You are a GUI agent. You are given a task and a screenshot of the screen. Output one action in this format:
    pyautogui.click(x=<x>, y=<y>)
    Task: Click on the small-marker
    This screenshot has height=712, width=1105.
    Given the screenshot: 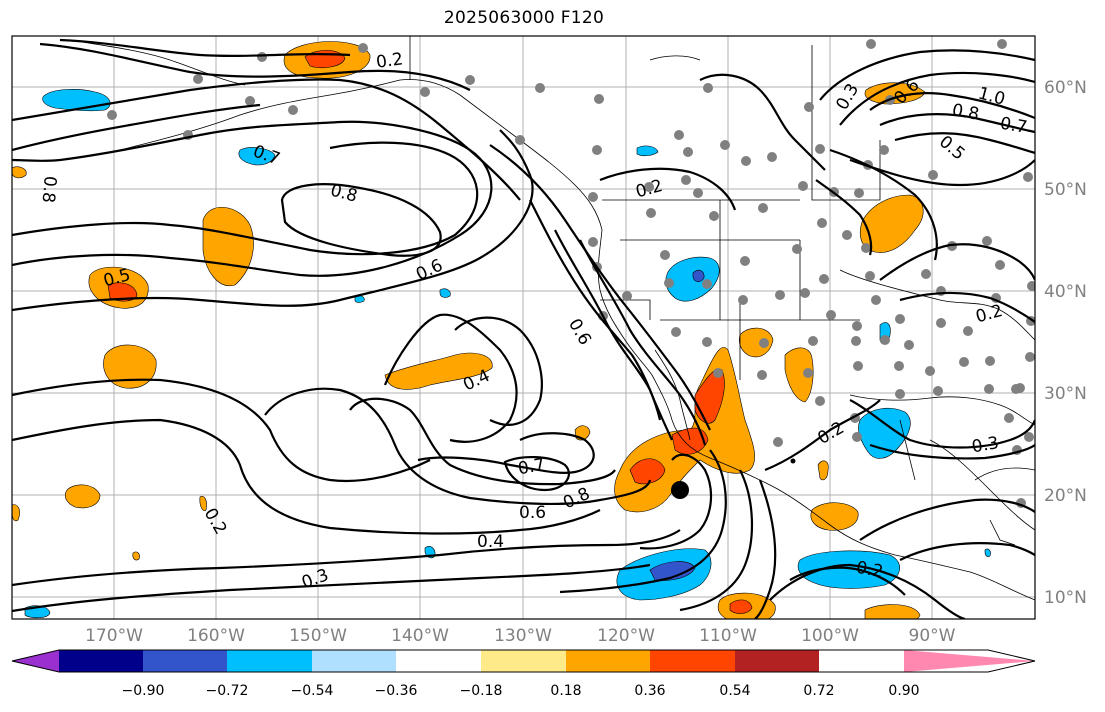 What is the action you would take?
    pyautogui.click(x=793, y=461)
    